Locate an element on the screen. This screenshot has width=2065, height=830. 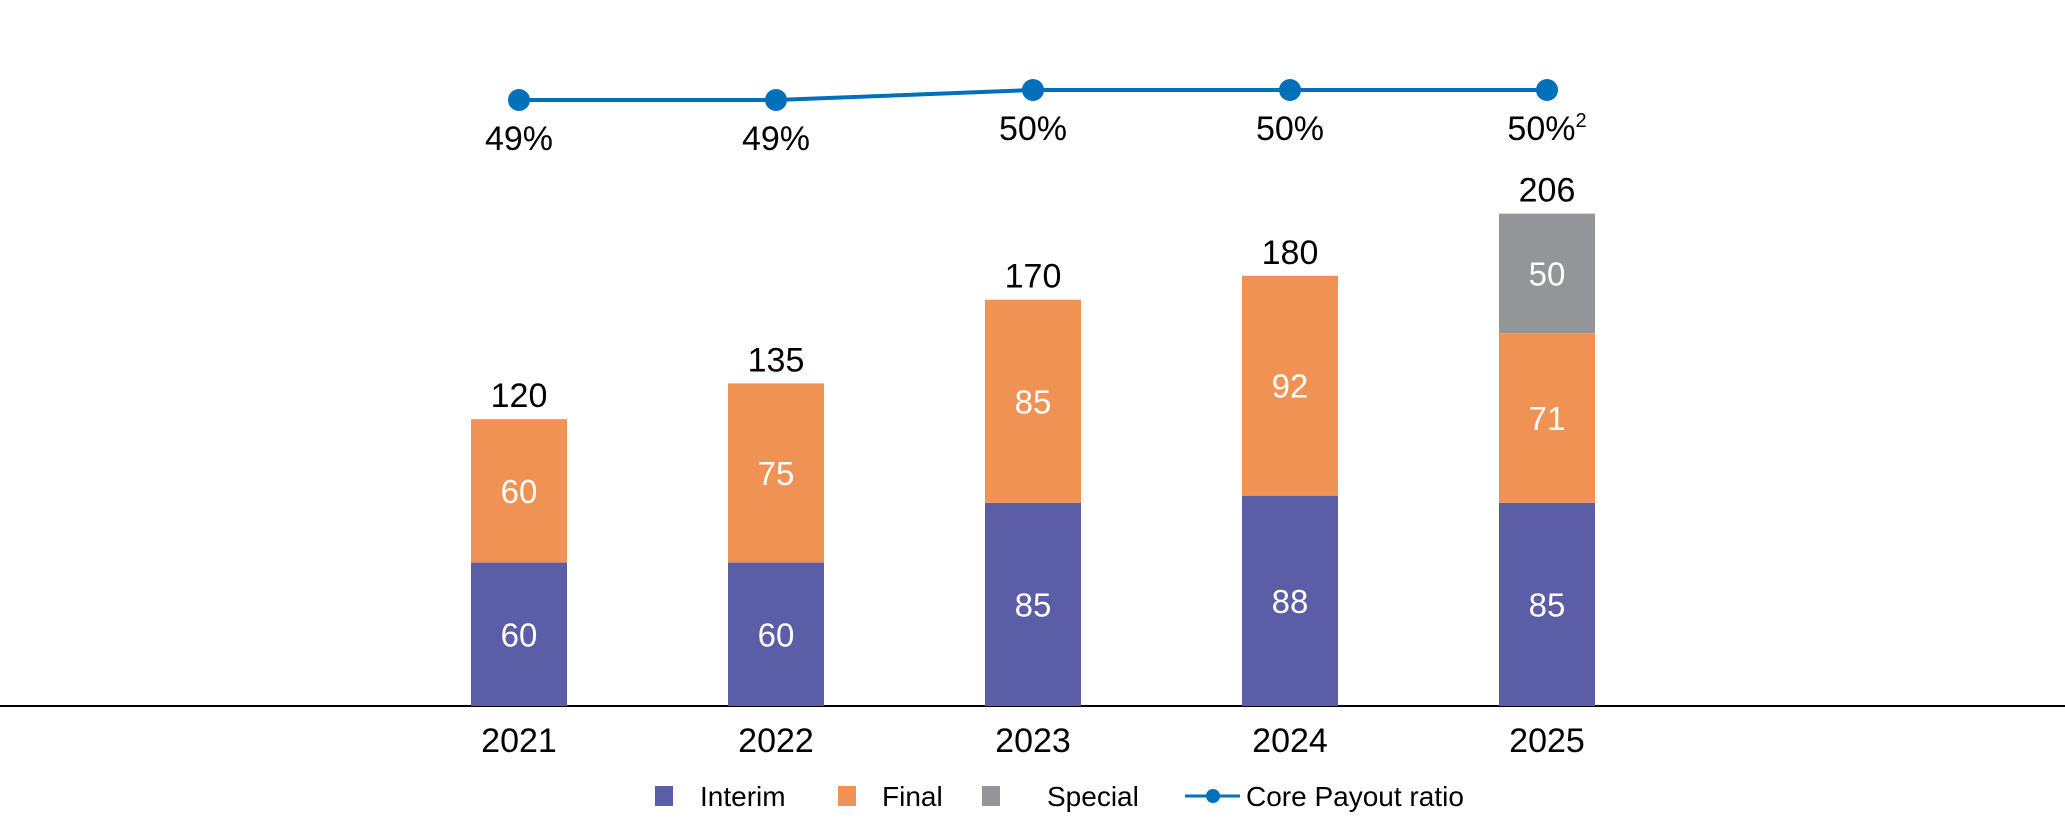
data-label-interim-2022: 60 is located at coordinates (776, 634).